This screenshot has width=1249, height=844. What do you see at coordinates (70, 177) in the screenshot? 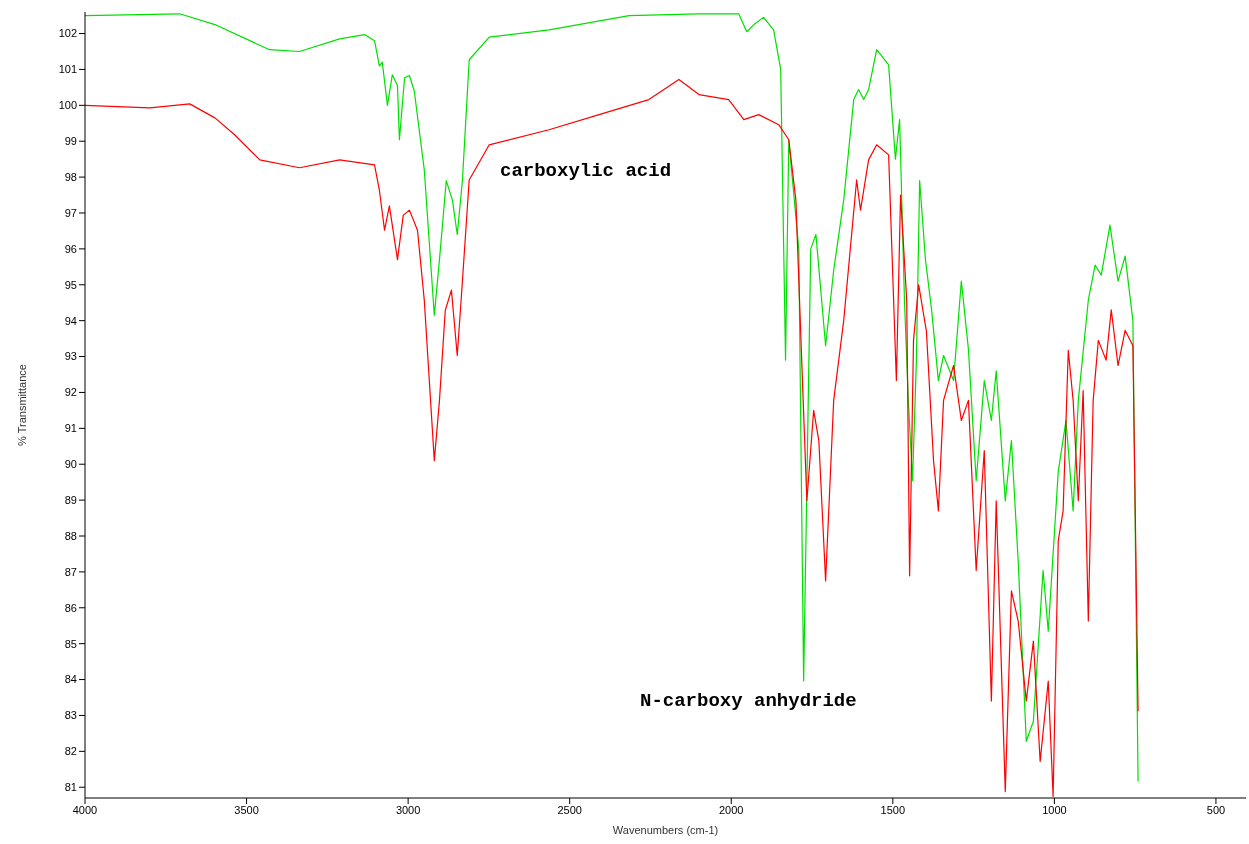
I see `y-tick-label: 98` at bounding box center [70, 177].